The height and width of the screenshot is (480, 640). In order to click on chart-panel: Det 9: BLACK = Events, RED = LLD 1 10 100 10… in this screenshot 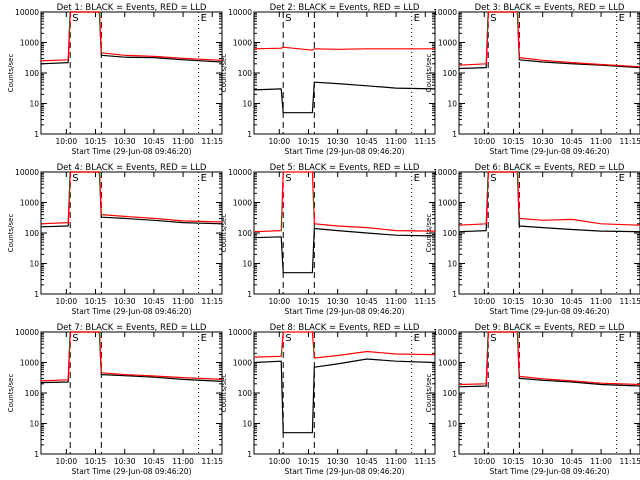, I will do `click(532, 399)`.